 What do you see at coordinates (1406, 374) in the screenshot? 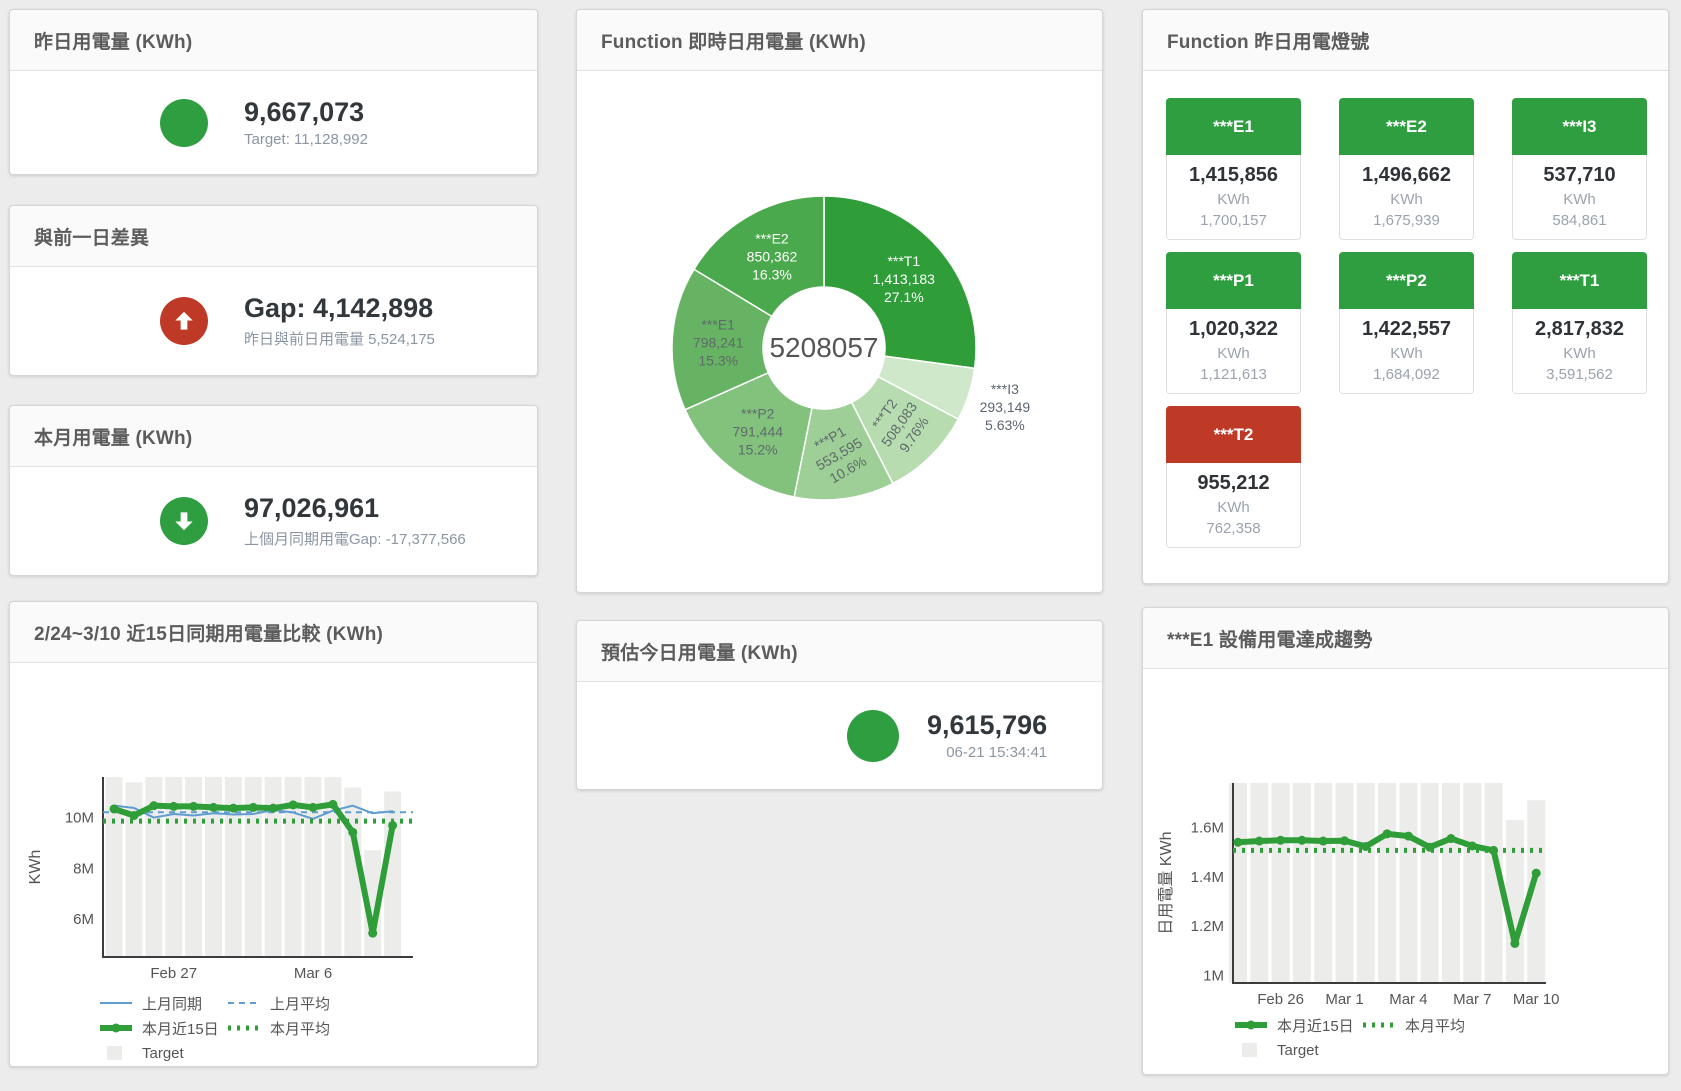
I see `tile-target-value: 1,684,092` at bounding box center [1406, 374].